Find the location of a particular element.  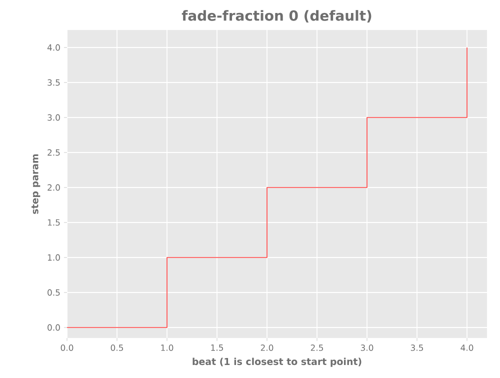

x-tick-label: 1.0 is located at coordinates (167, 347).